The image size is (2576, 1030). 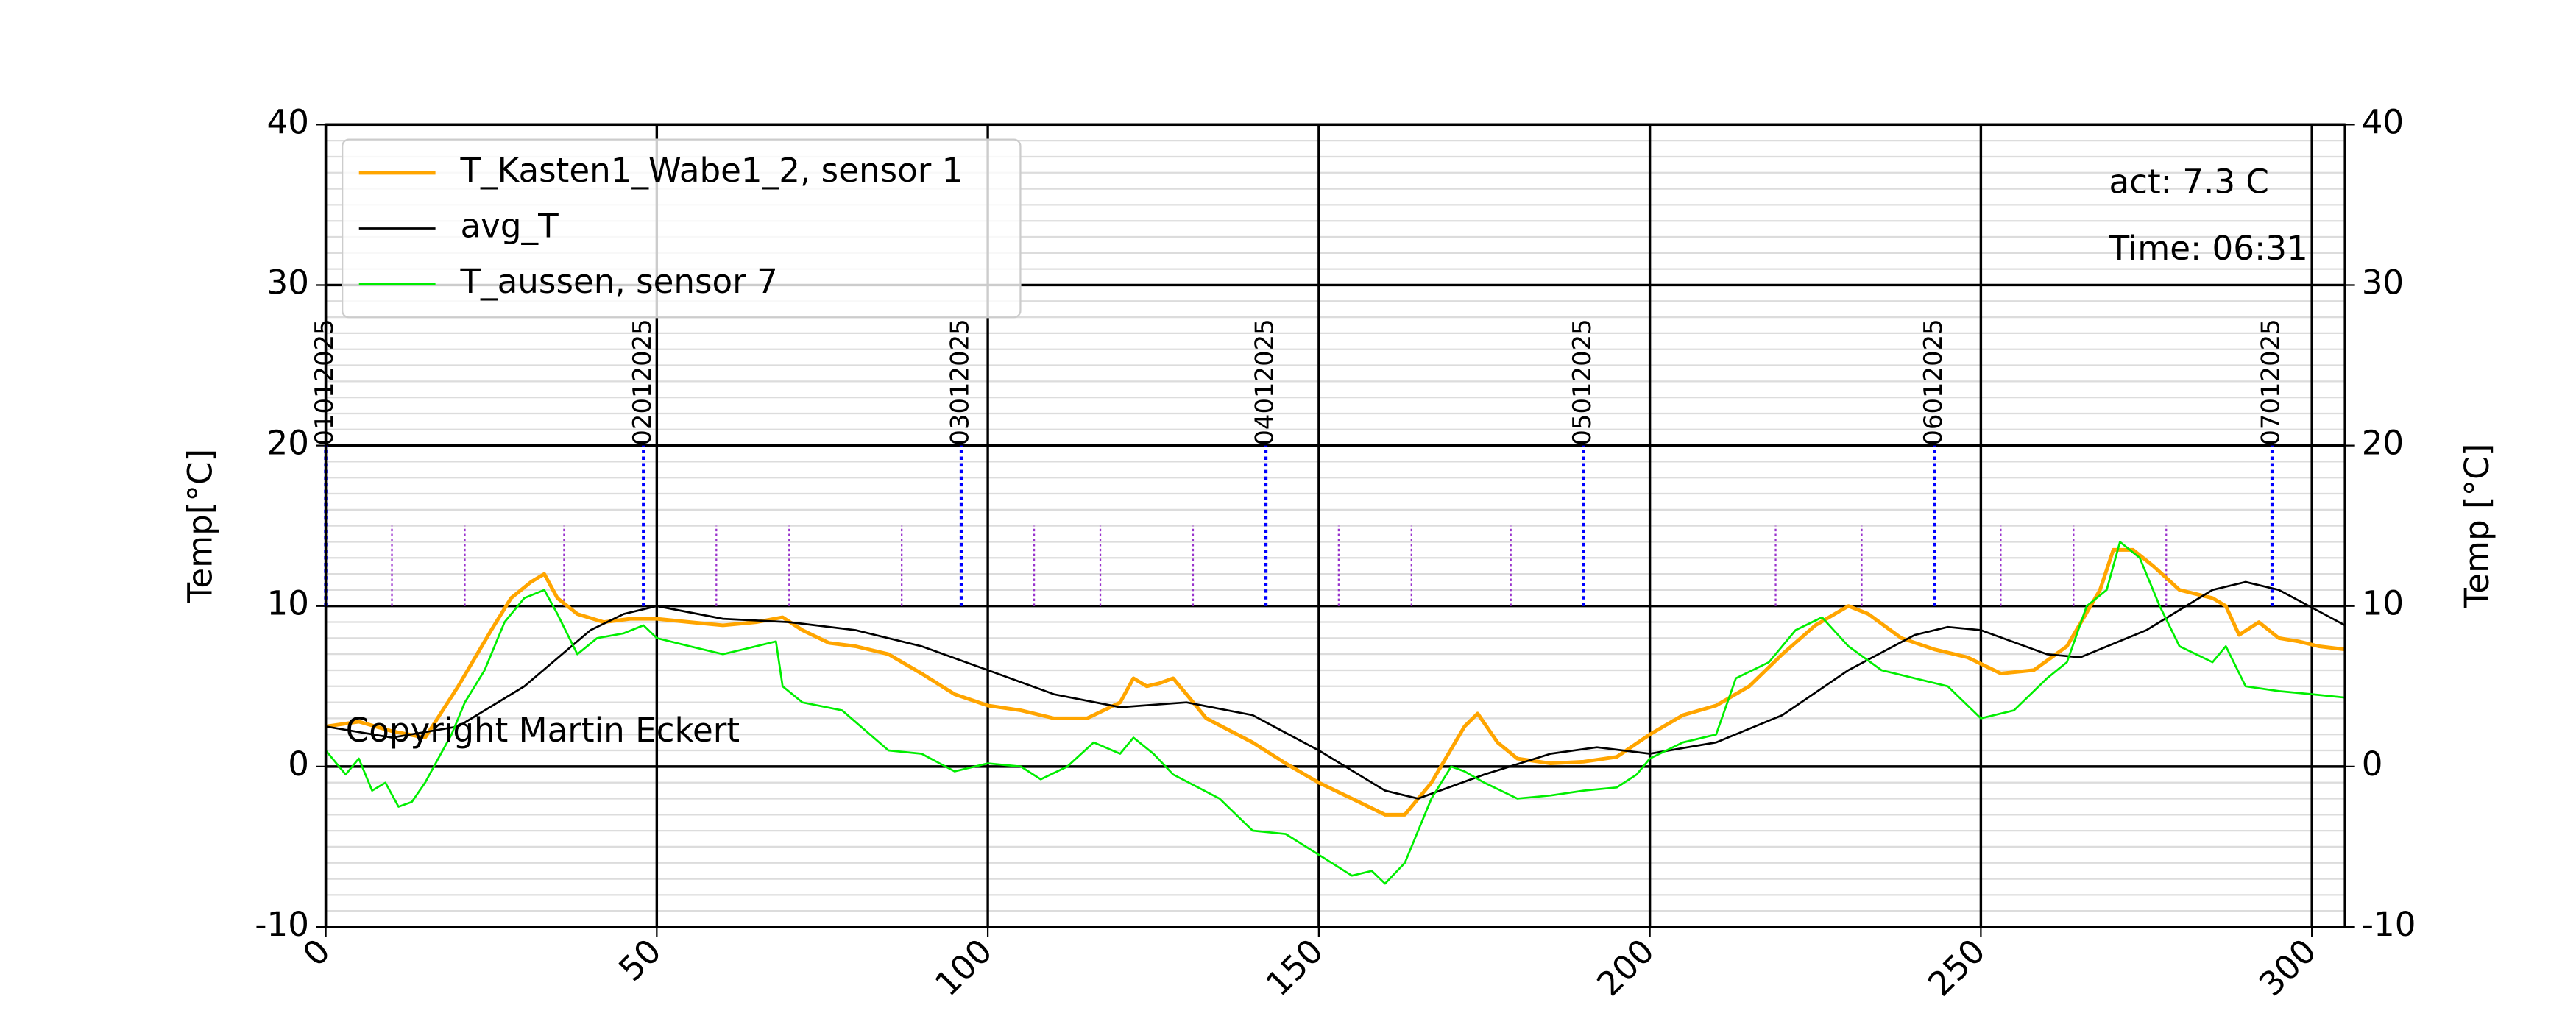 I want to click on y-tick-label: 10, so click(x=288, y=604).